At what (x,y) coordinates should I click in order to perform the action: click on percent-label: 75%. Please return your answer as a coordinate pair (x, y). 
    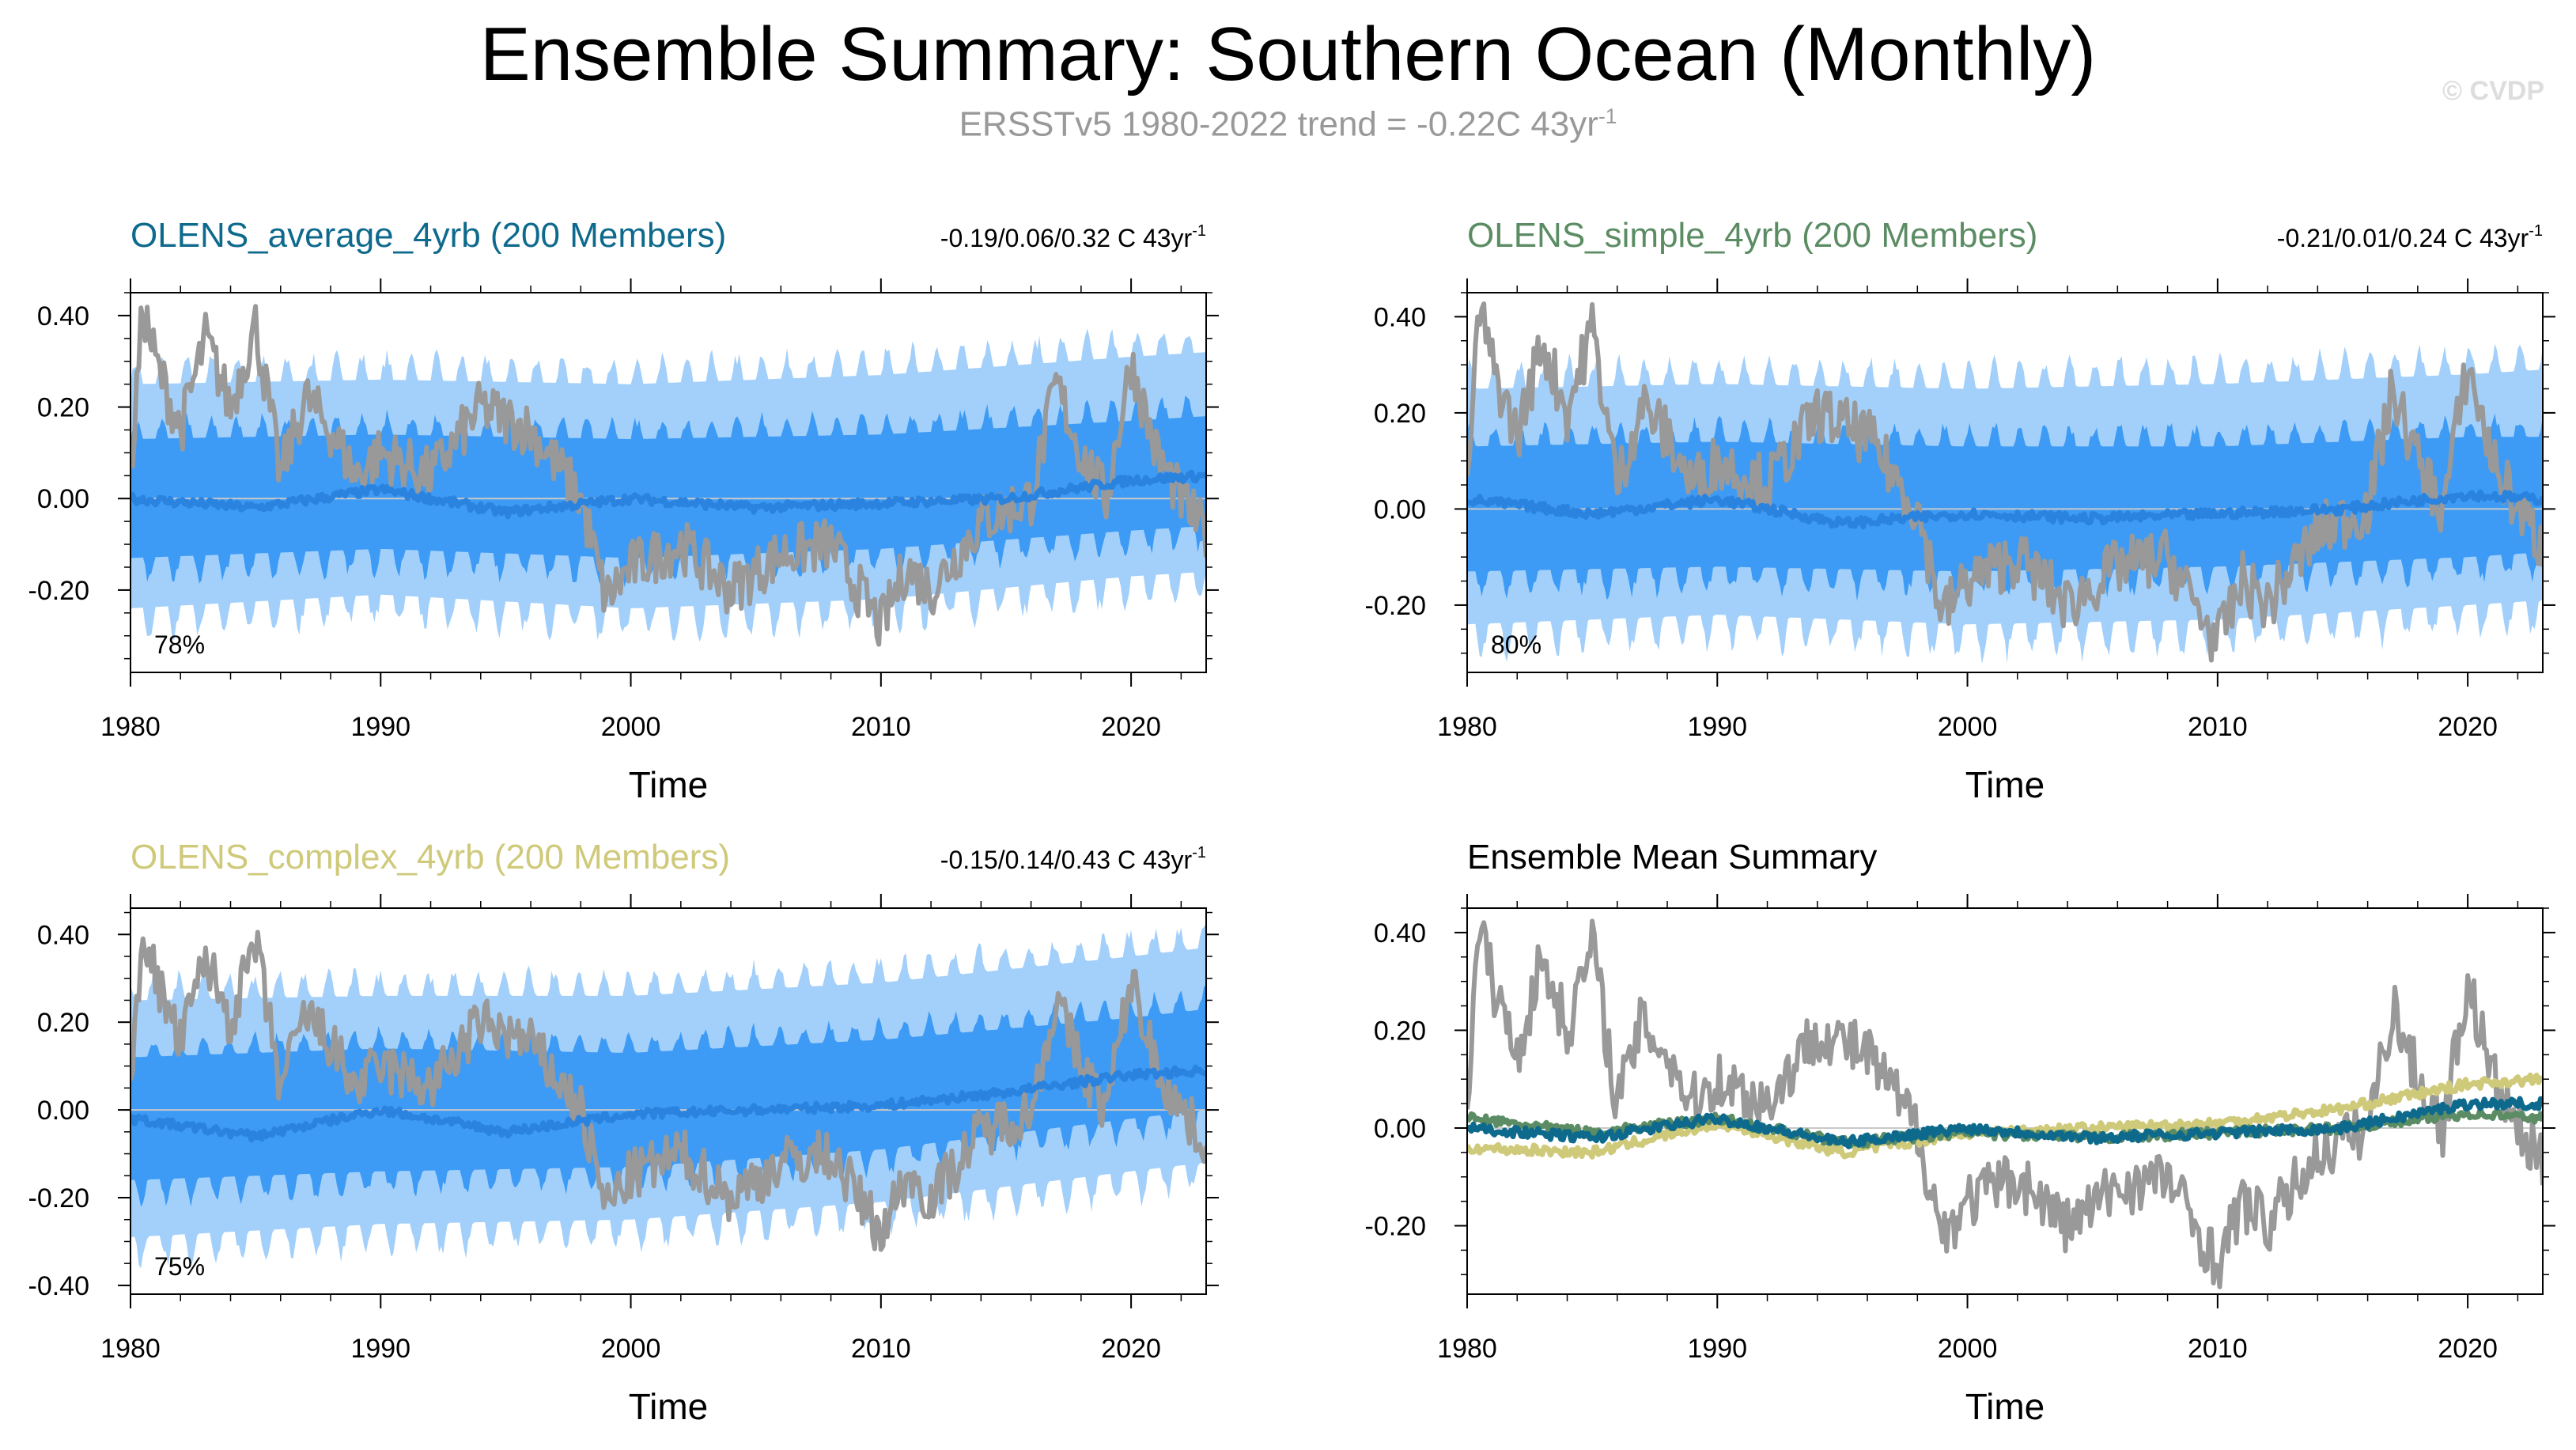
    Looking at the image, I should click on (179, 1266).